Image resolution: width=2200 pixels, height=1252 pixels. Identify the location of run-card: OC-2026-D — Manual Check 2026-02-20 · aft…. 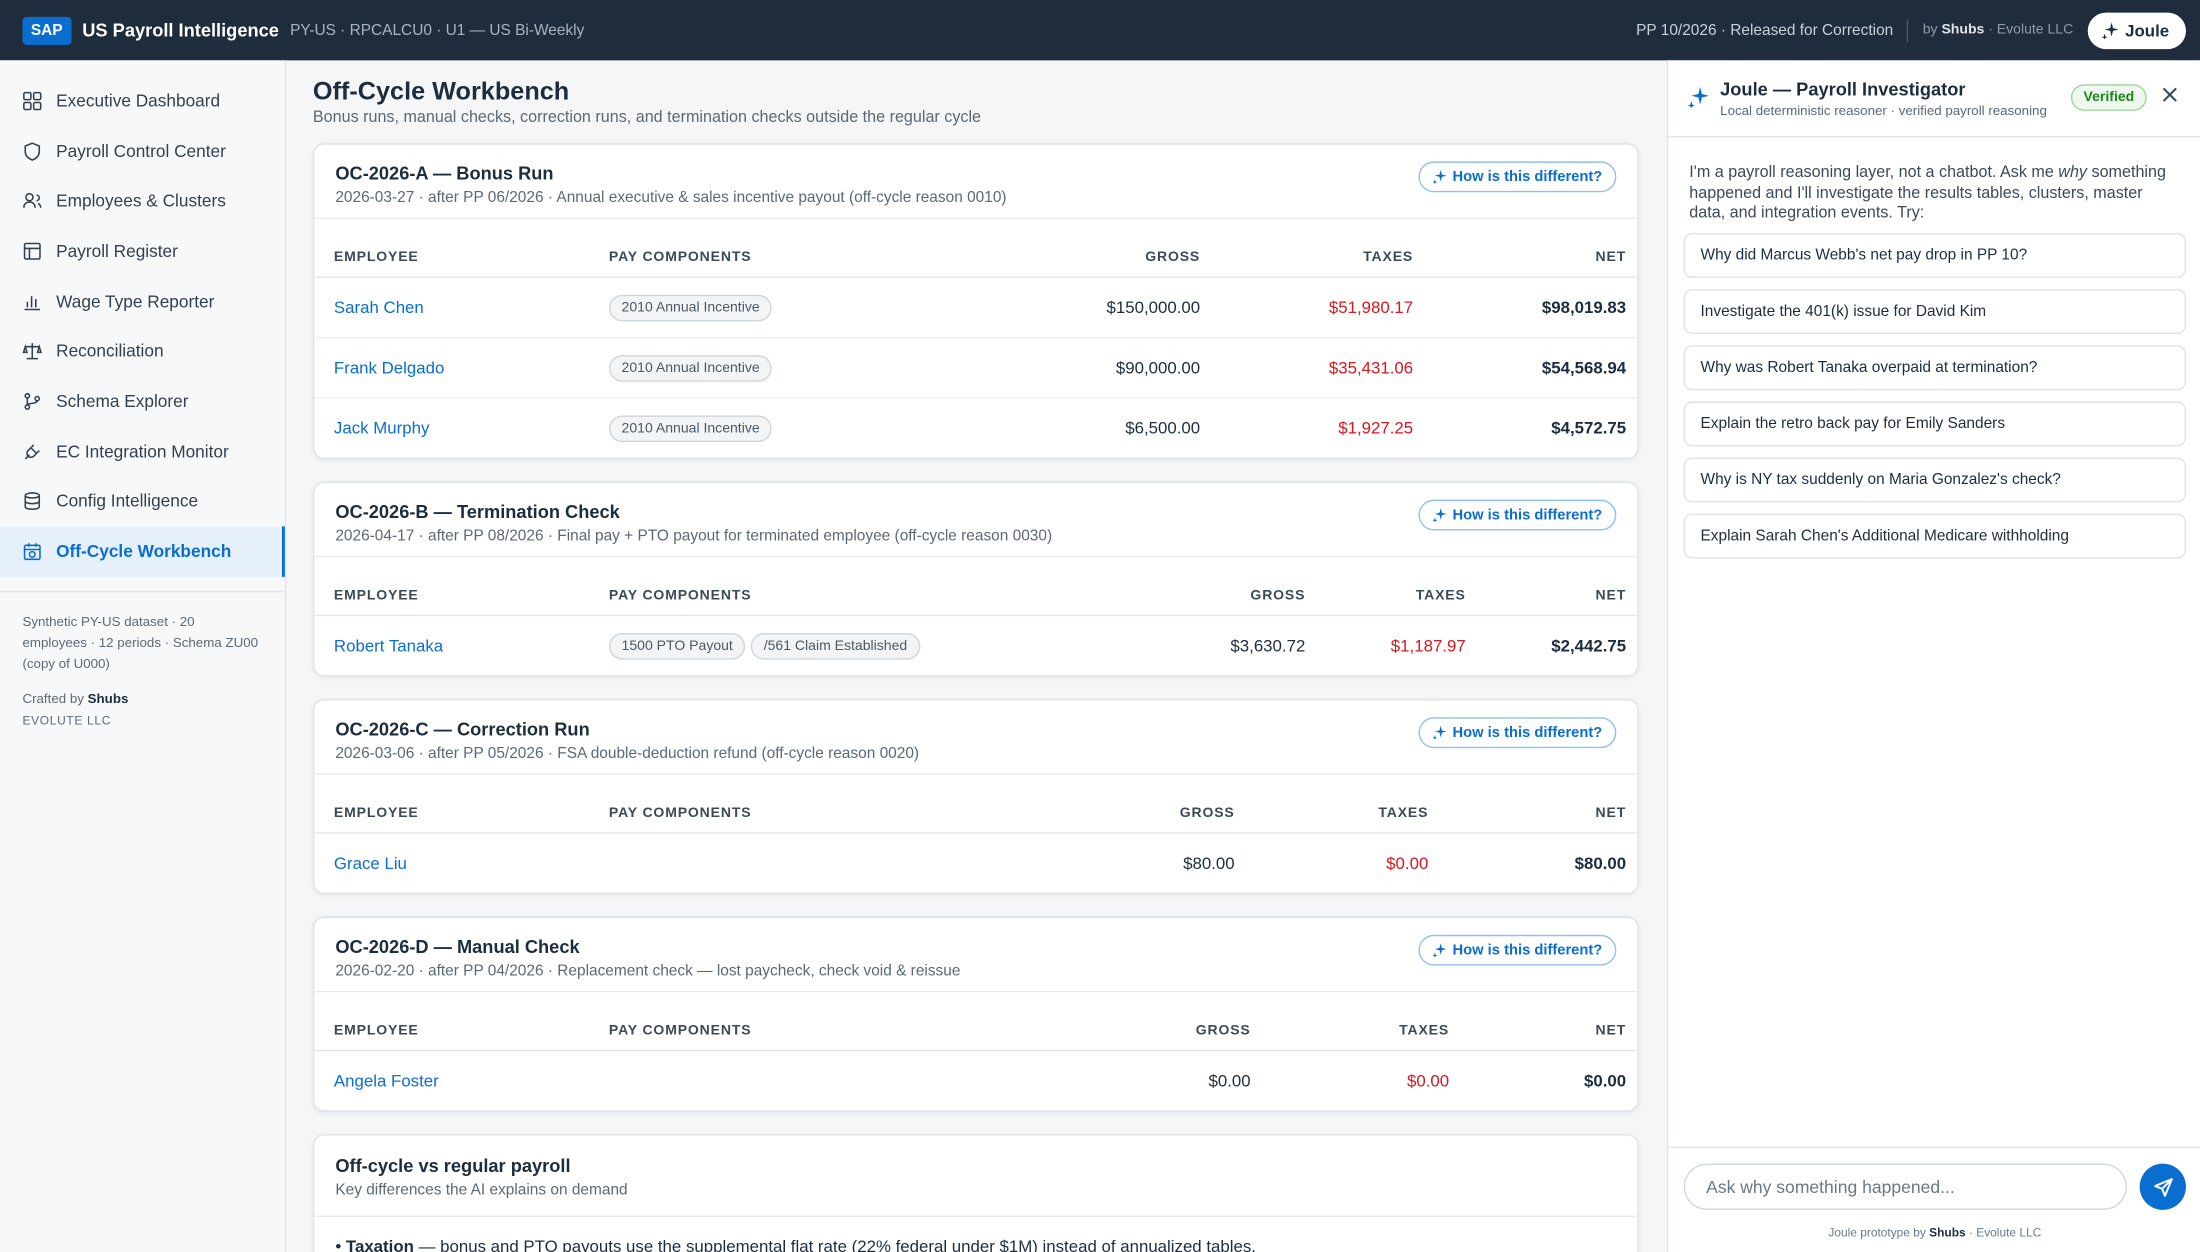
(975, 1014).